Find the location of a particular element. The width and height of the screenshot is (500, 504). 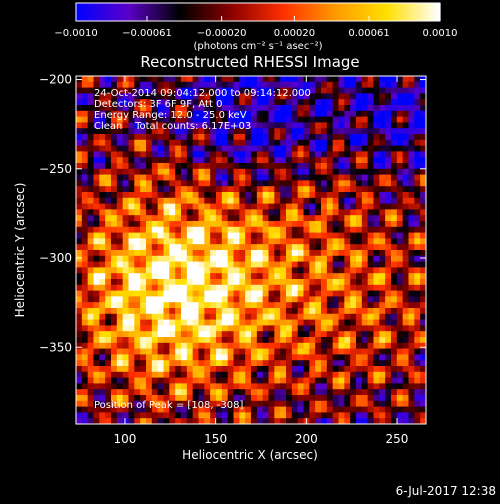

annotation-detectors: Detectors: 3F 6F 9F, Att 0 is located at coordinates (158, 104).